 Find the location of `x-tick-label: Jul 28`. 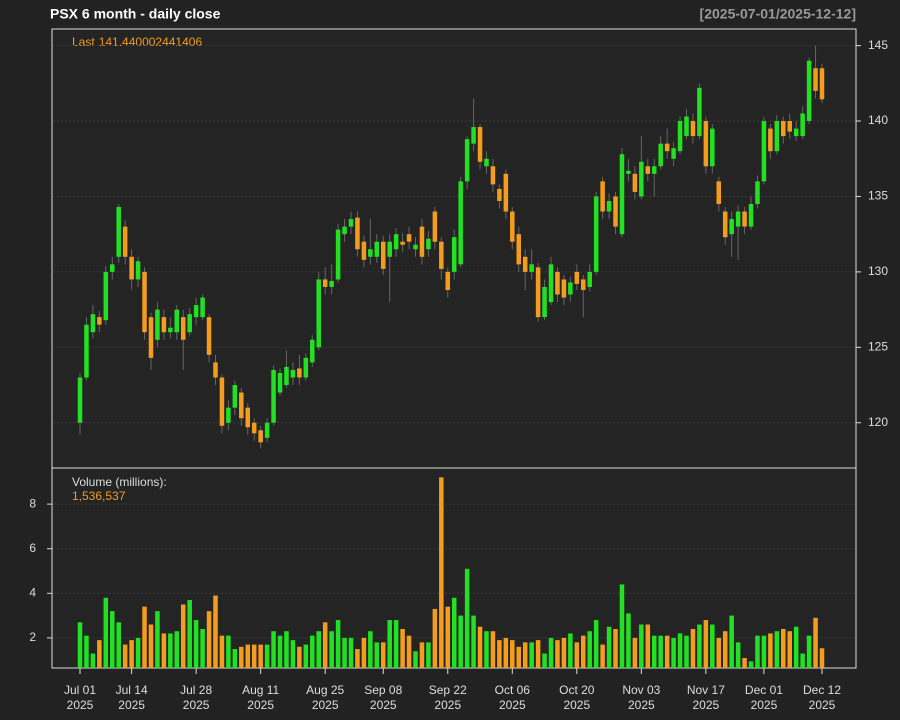

x-tick-label: Jul 28 is located at coordinates (196, 690).